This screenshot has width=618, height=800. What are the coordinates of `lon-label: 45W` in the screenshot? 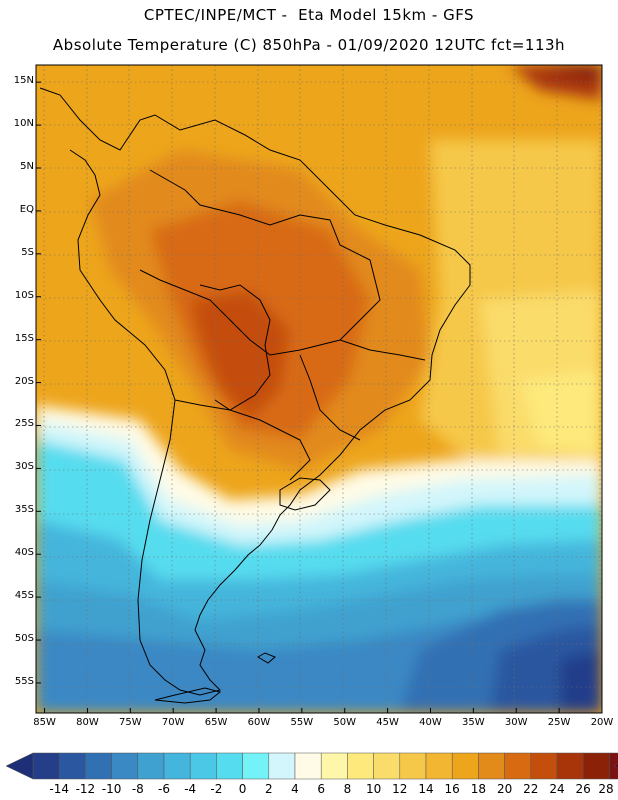 It's located at (387, 722).